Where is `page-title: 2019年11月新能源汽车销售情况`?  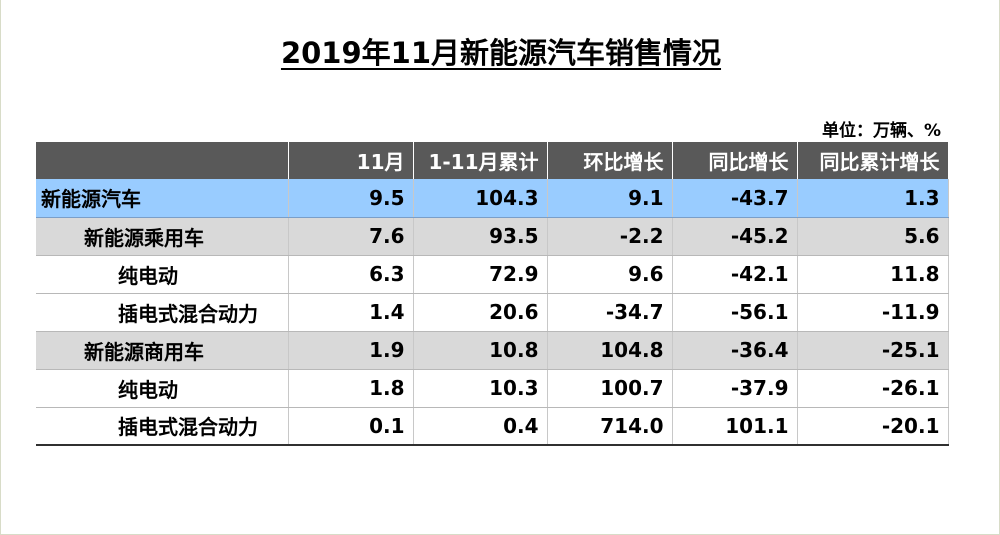
page-title: 2019年11月新能源汽车销售情况 is located at coordinates (501, 53).